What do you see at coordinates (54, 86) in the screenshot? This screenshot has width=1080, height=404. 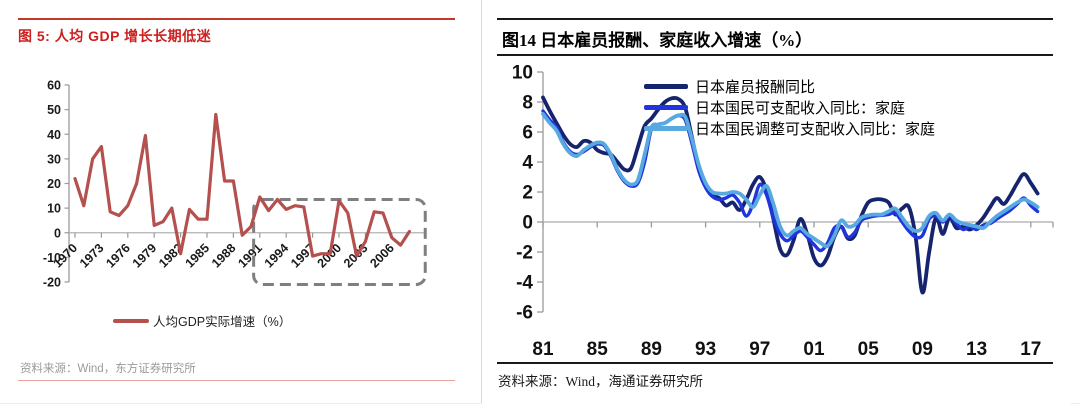 I see `y-tick-label: 60` at bounding box center [54, 86].